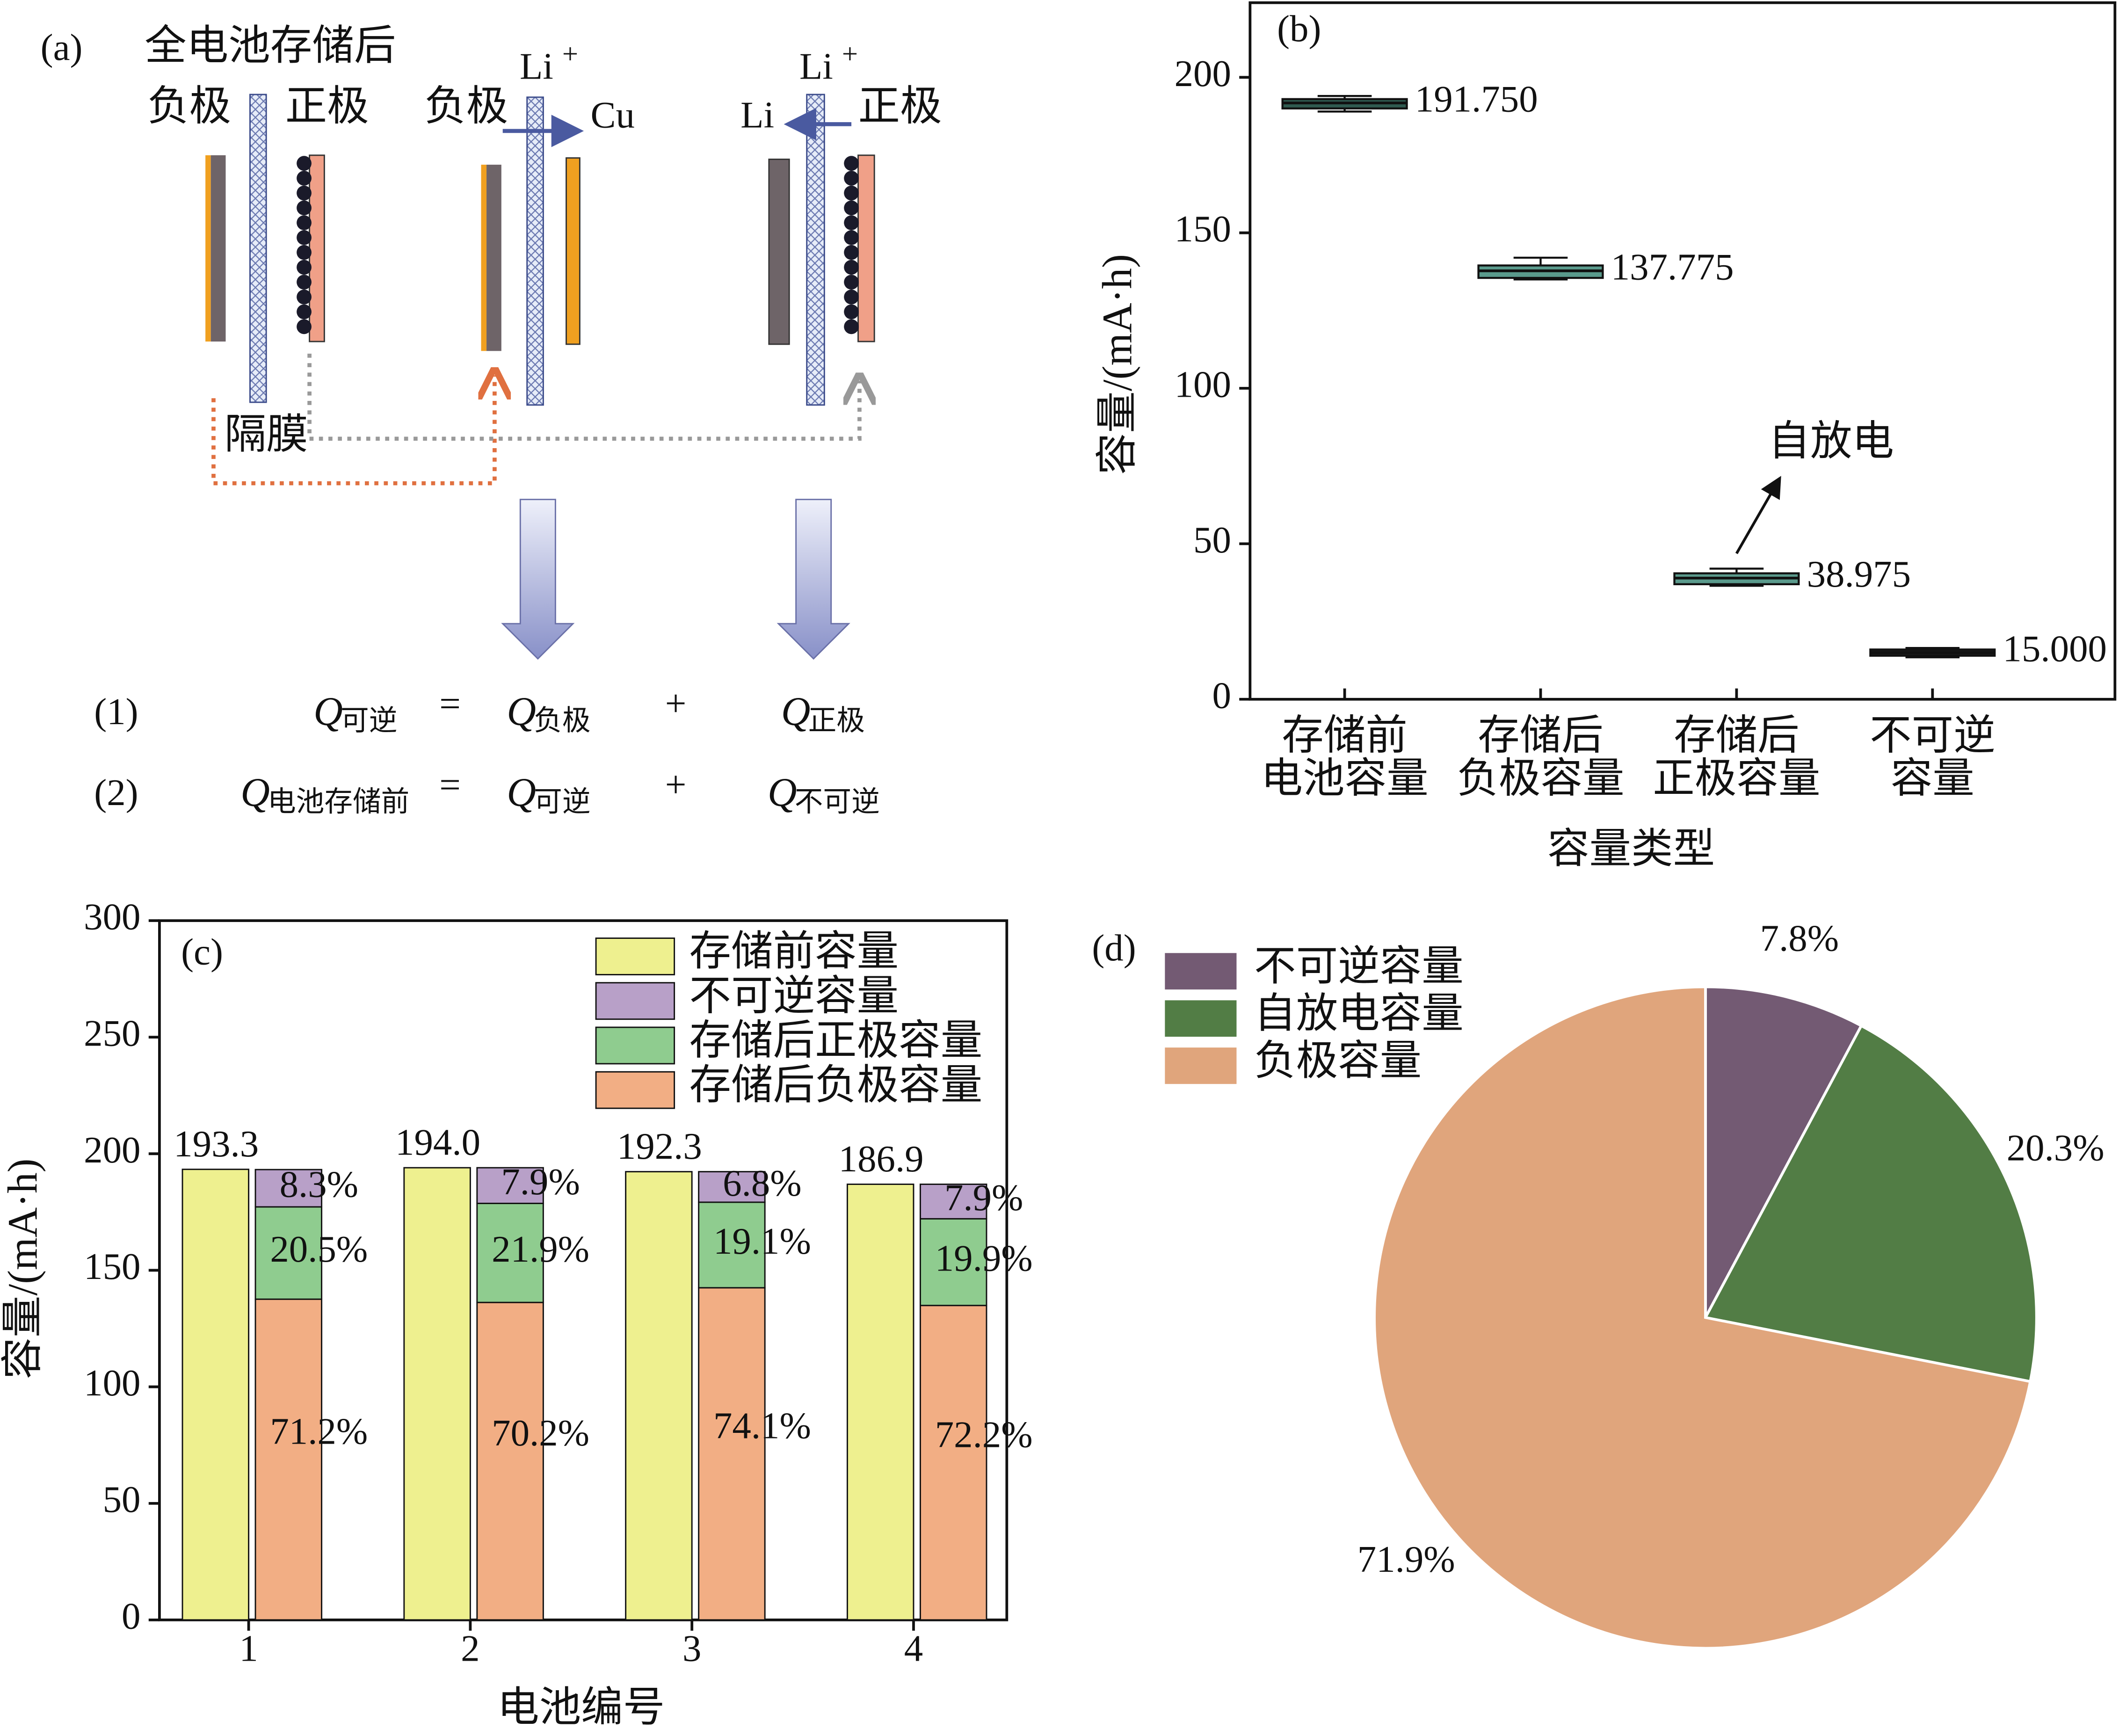 Image resolution: width=2119 pixels, height=1736 pixels. What do you see at coordinates (1114, 948) in the screenshot?
I see `panel-label: (d)` at bounding box center [1114, 948].